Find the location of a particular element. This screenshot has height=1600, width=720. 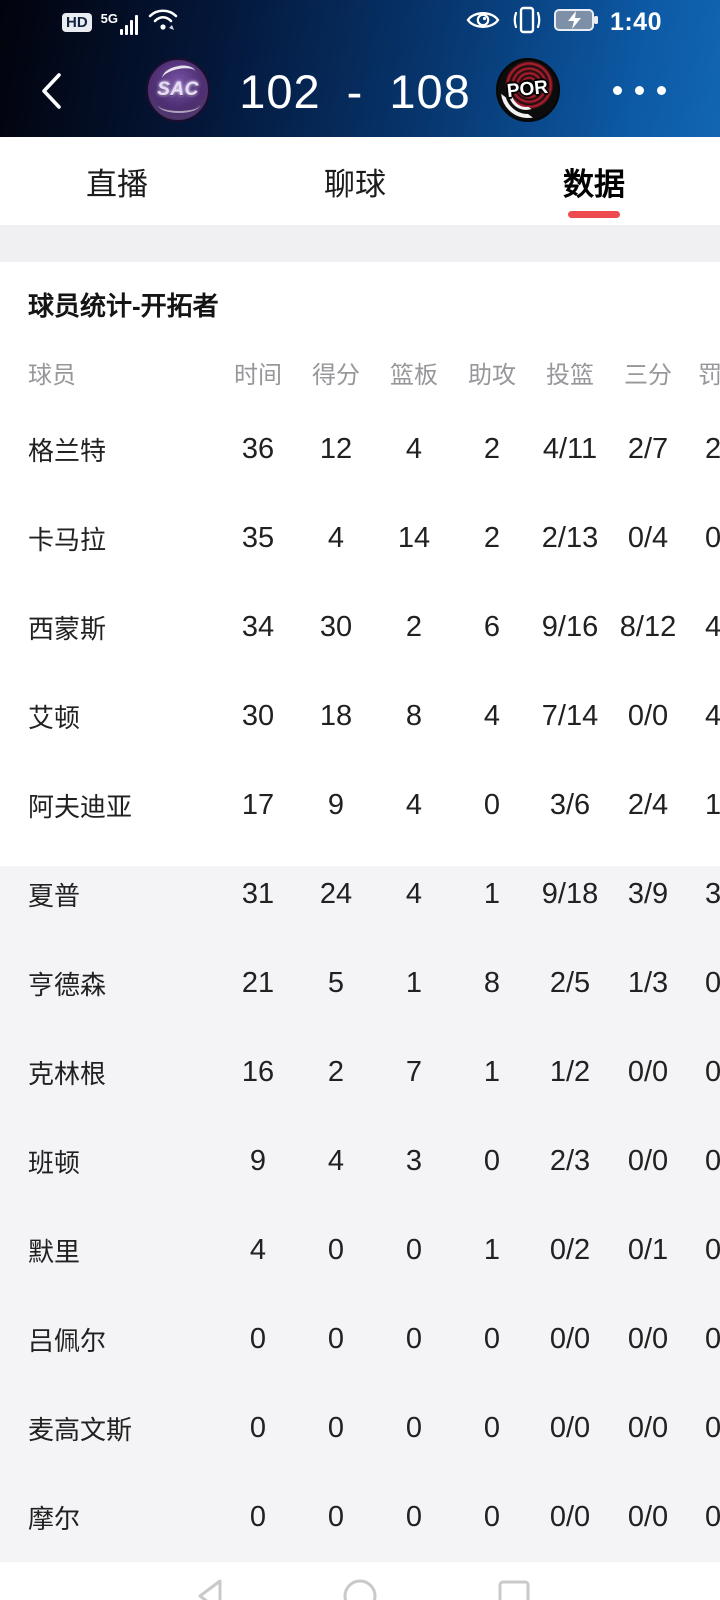

player-name: 卡马拉 is located at coordinates (67, 540).